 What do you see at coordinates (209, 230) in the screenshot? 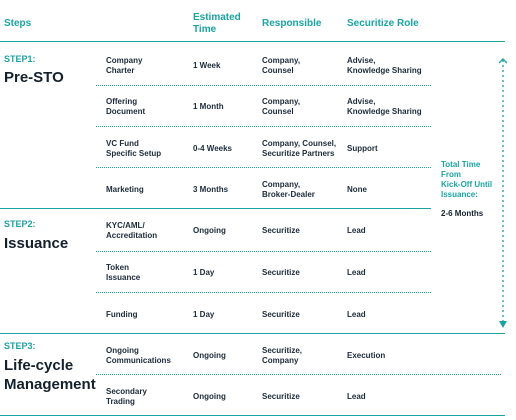
I see `step2-row1-time: Ongoing` at bounding box center [209, 230].